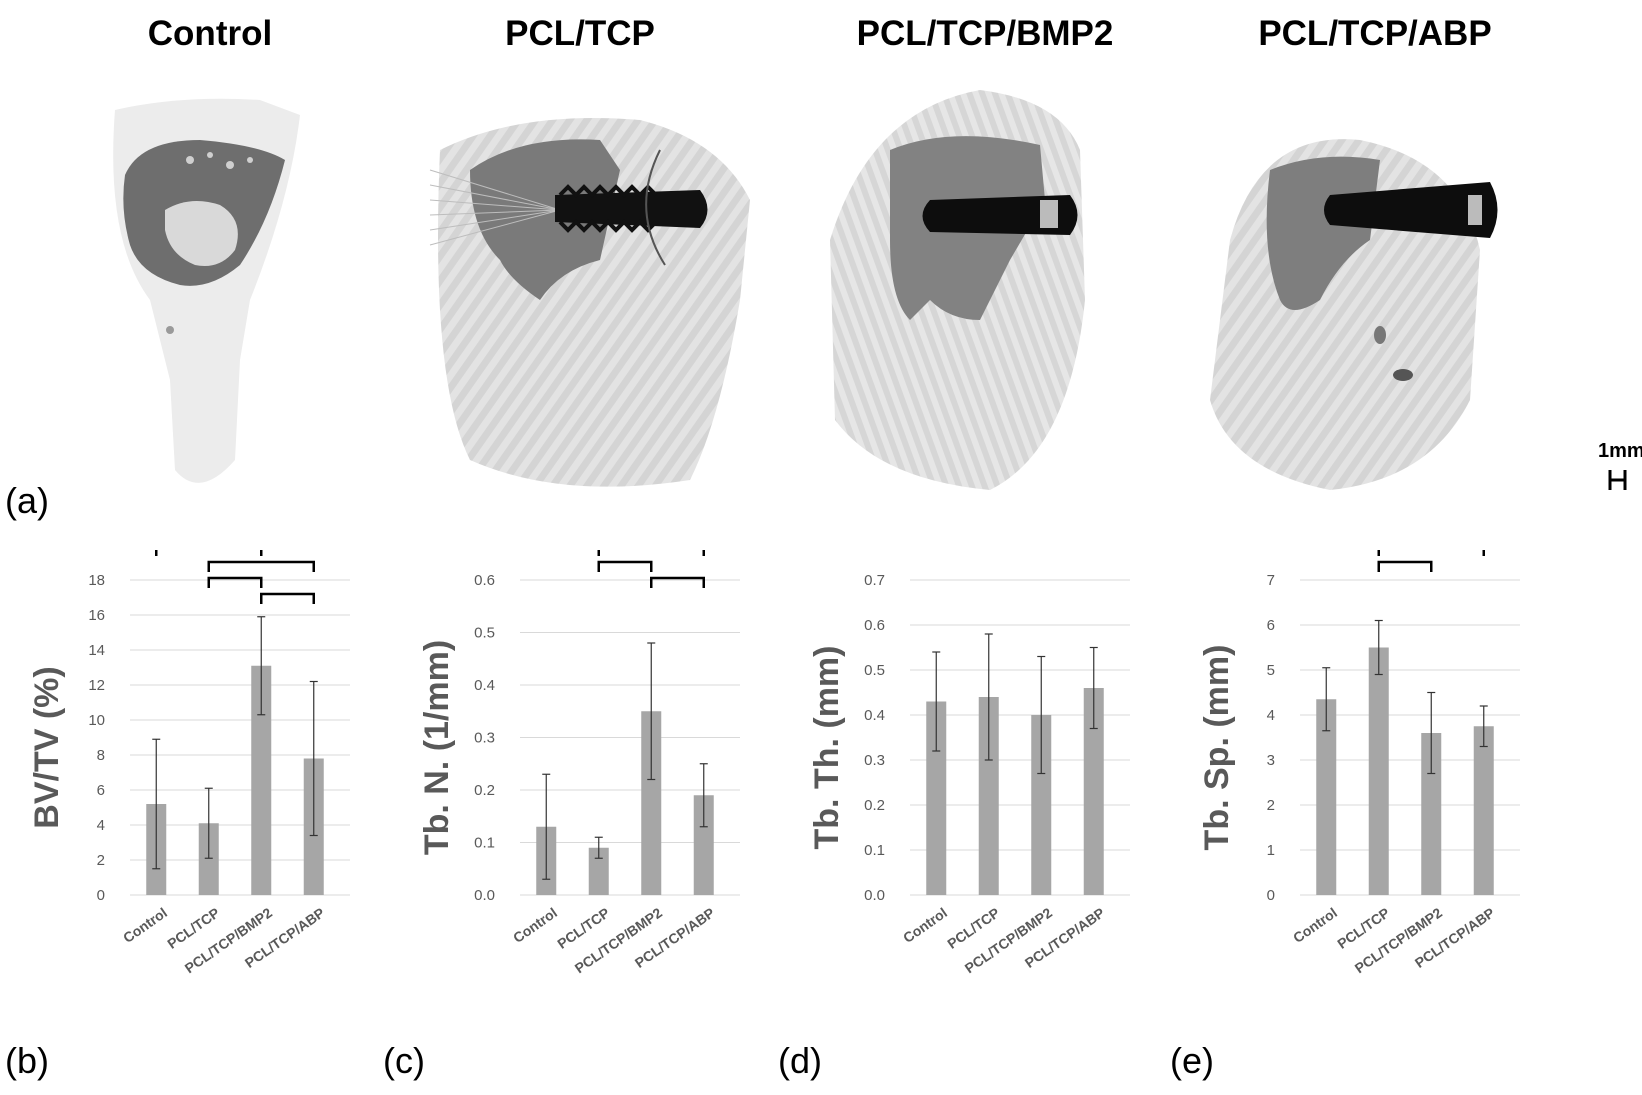 The width and height of the screenshot is (1642, 1095). What do you see at coordinates (1271, 760) in the screenshot?
I see `y-tick-label: 3` at bounding box center [1271, 760].